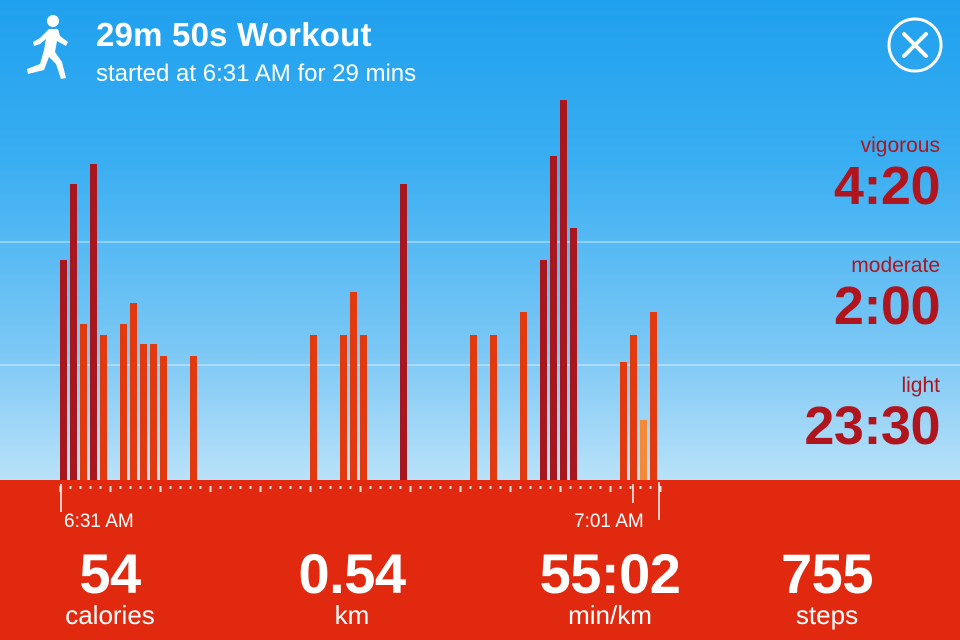 Image resolution: width=960 pixels, height=640 pixels. Describe the element at coordinates (827, 615) in the screenshot. I see `stat-unit: steps` at that location.